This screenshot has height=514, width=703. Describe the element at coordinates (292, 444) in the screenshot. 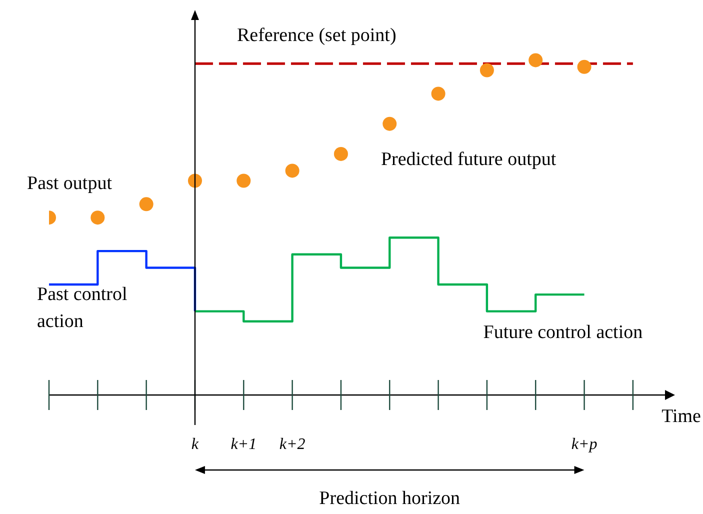

I see `x-tick-label: k+2` at that location.